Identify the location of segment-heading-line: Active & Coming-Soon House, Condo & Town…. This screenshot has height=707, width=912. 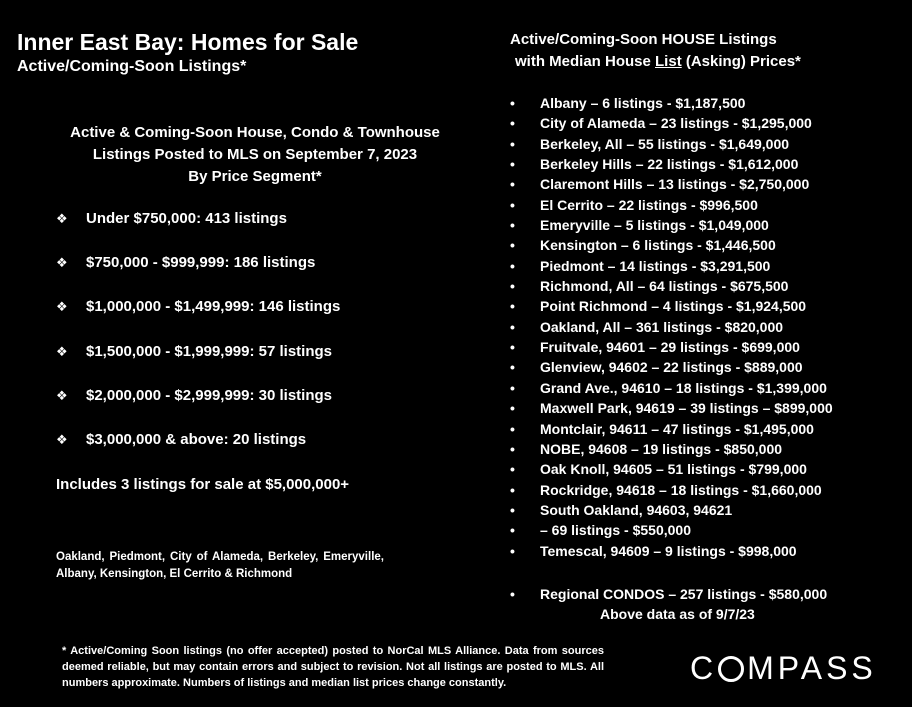
(255, 132).